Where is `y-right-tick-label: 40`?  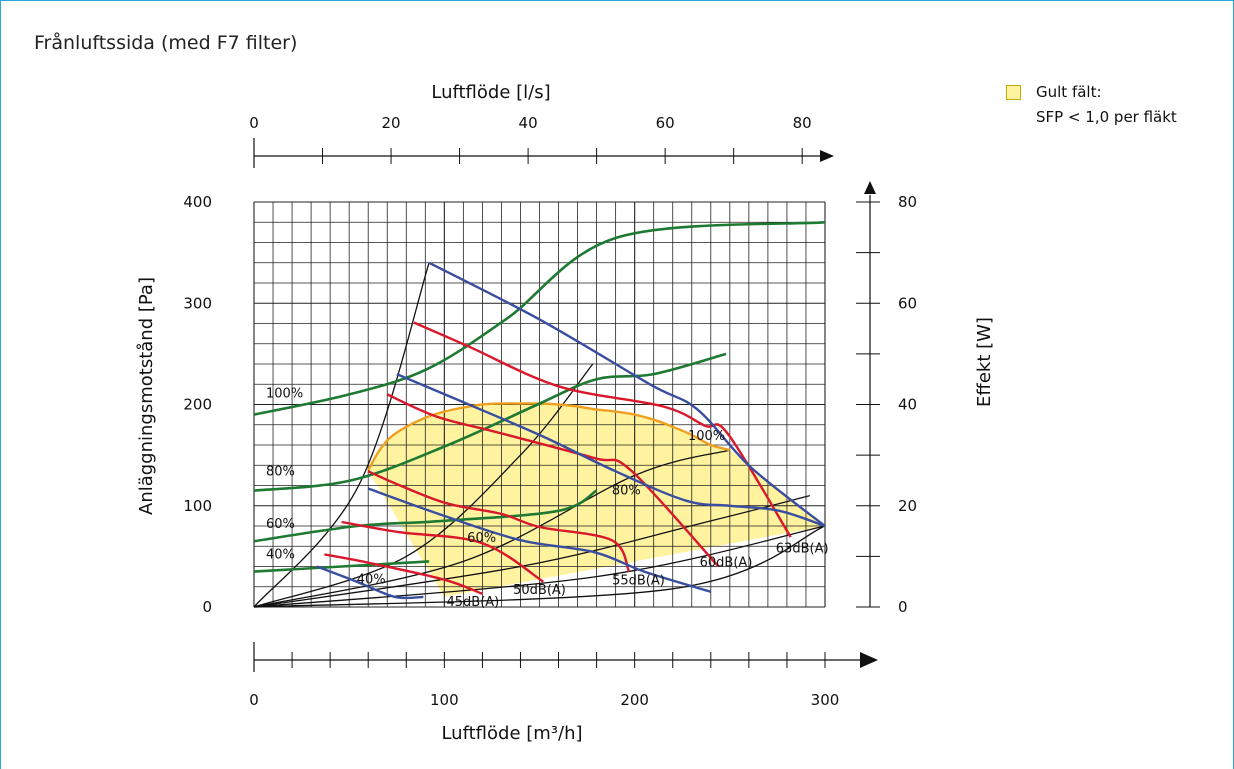
y-right-tick-label: 40 is located at coordinates (907, 405).